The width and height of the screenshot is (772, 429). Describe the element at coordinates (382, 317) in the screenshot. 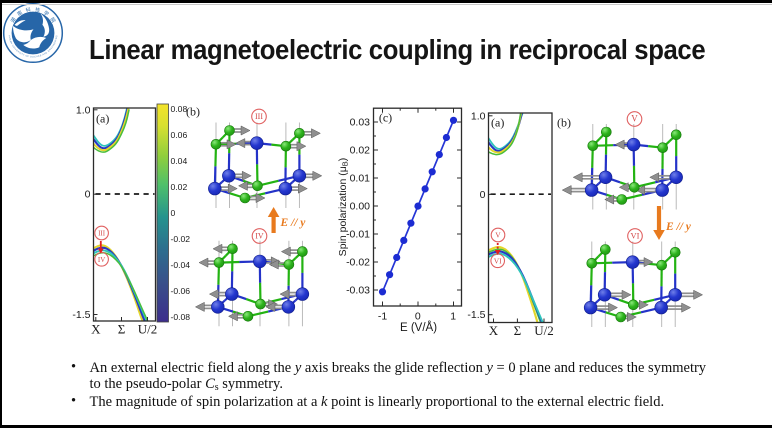

I see `svg-text: -1` at that location.